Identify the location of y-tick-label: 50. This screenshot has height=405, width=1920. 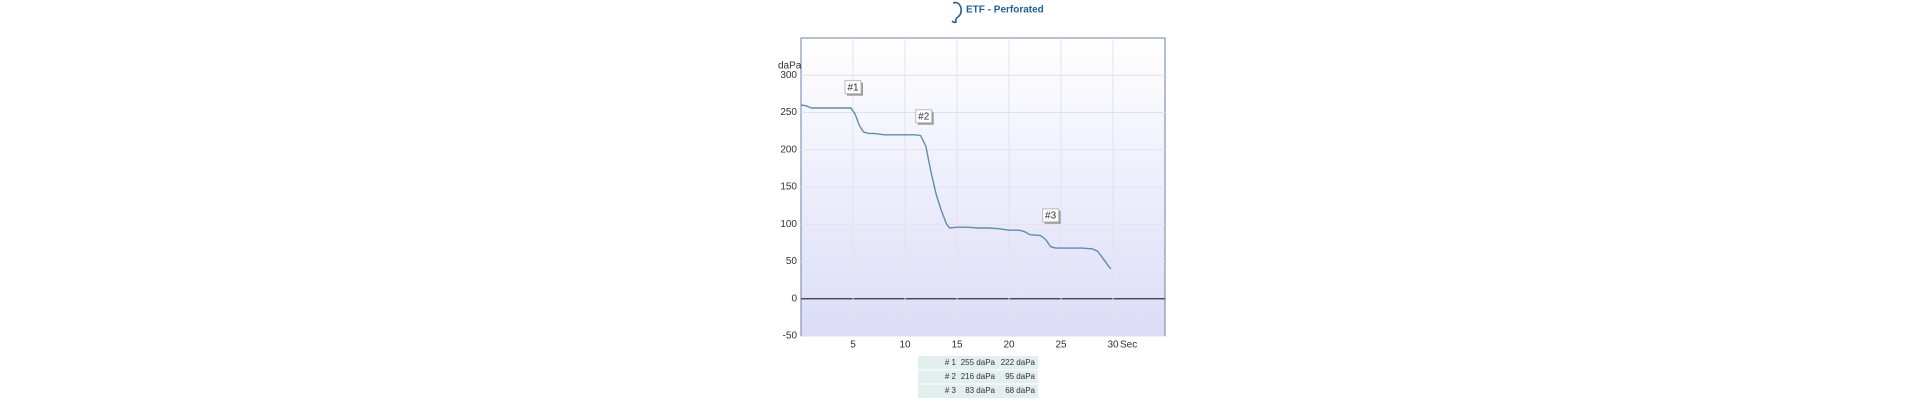
(792, 261).